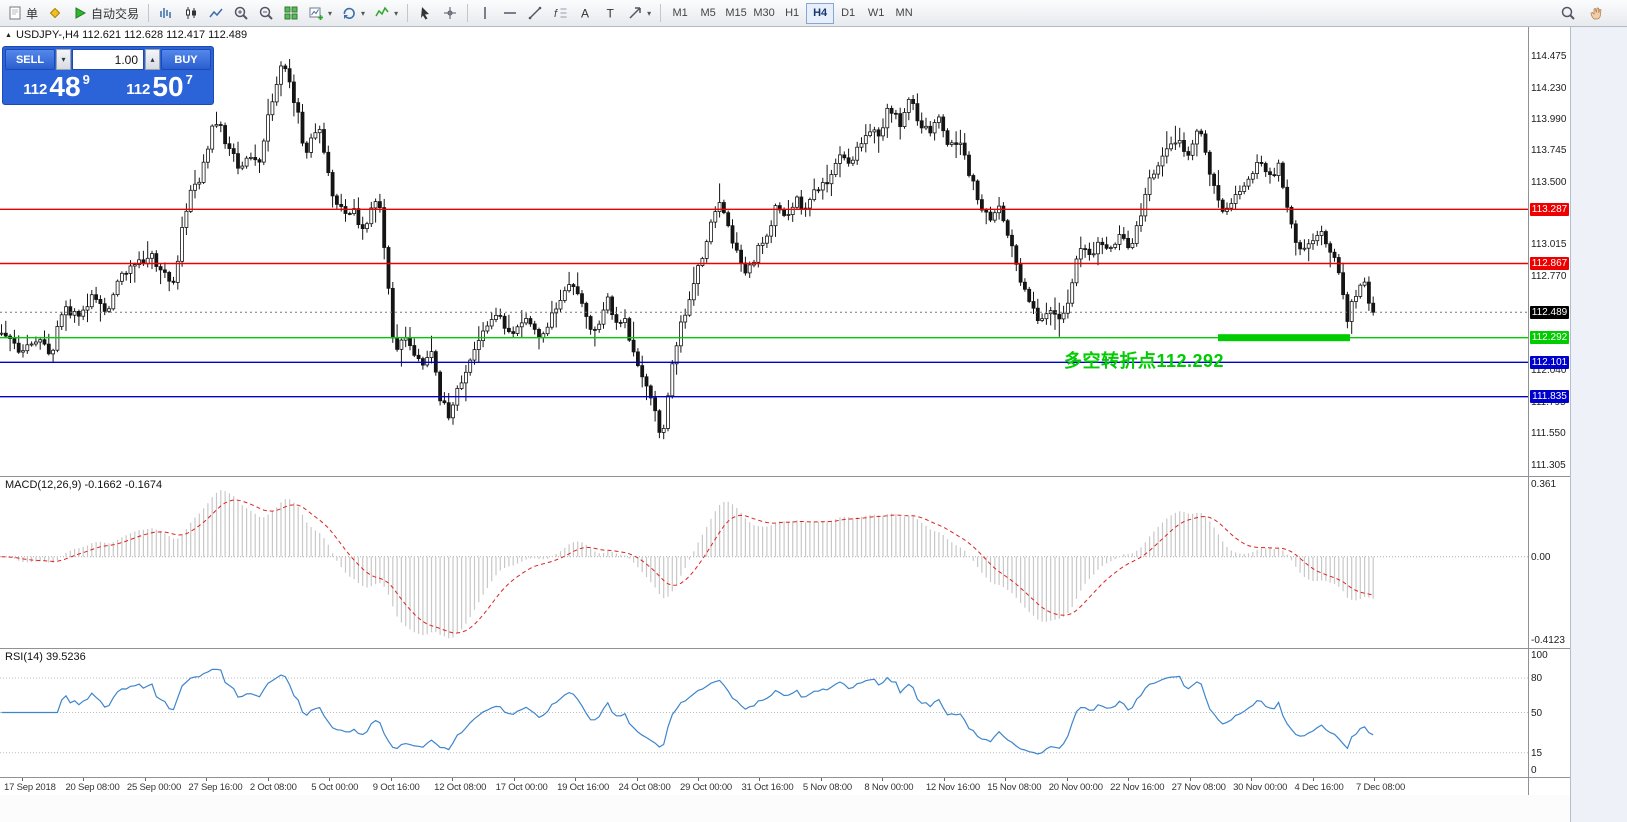  I want to click on price-level-tag: 113.287, so click(1549, 209).